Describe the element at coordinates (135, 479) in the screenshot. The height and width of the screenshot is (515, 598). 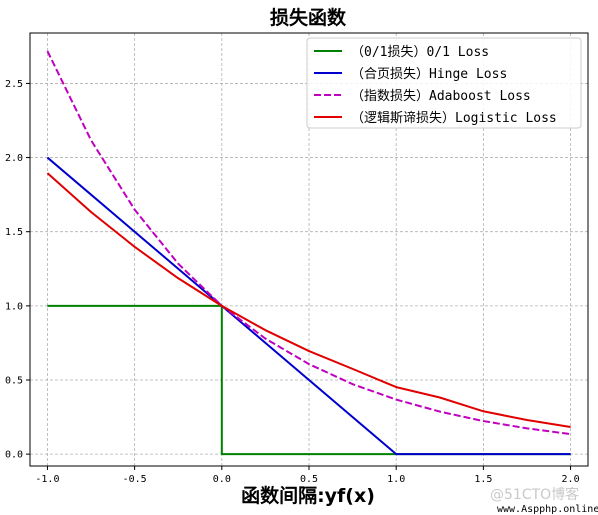
I see `x-tick-label: -0.5` at that location.